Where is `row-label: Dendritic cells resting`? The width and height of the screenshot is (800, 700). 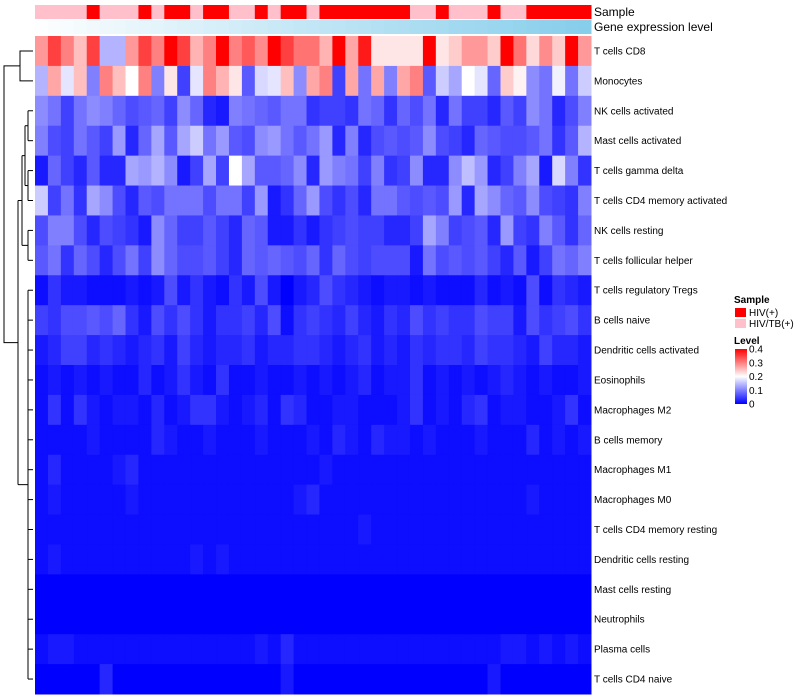 row-label: Dendritic cells resting is located at coordinates (641, 560).